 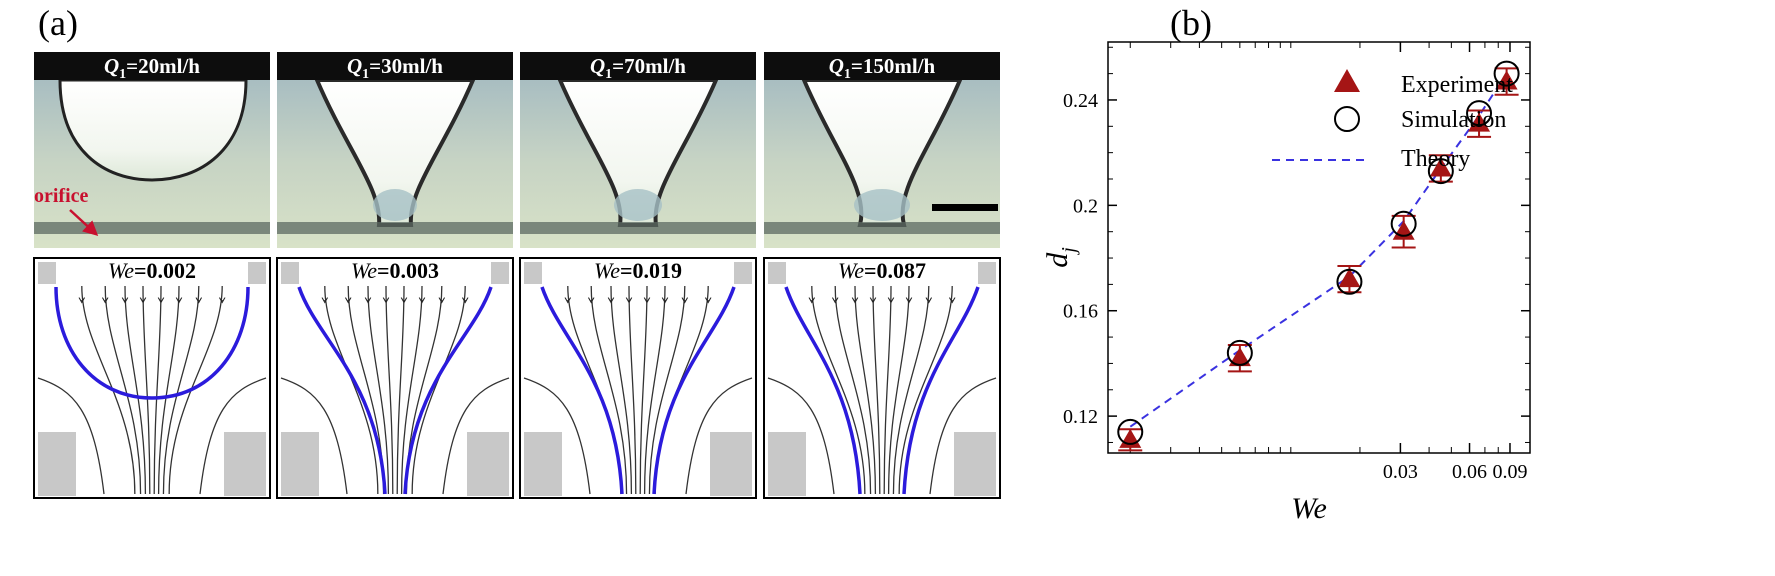 I want to click on droplet-shape, so click(x=153, y=130).